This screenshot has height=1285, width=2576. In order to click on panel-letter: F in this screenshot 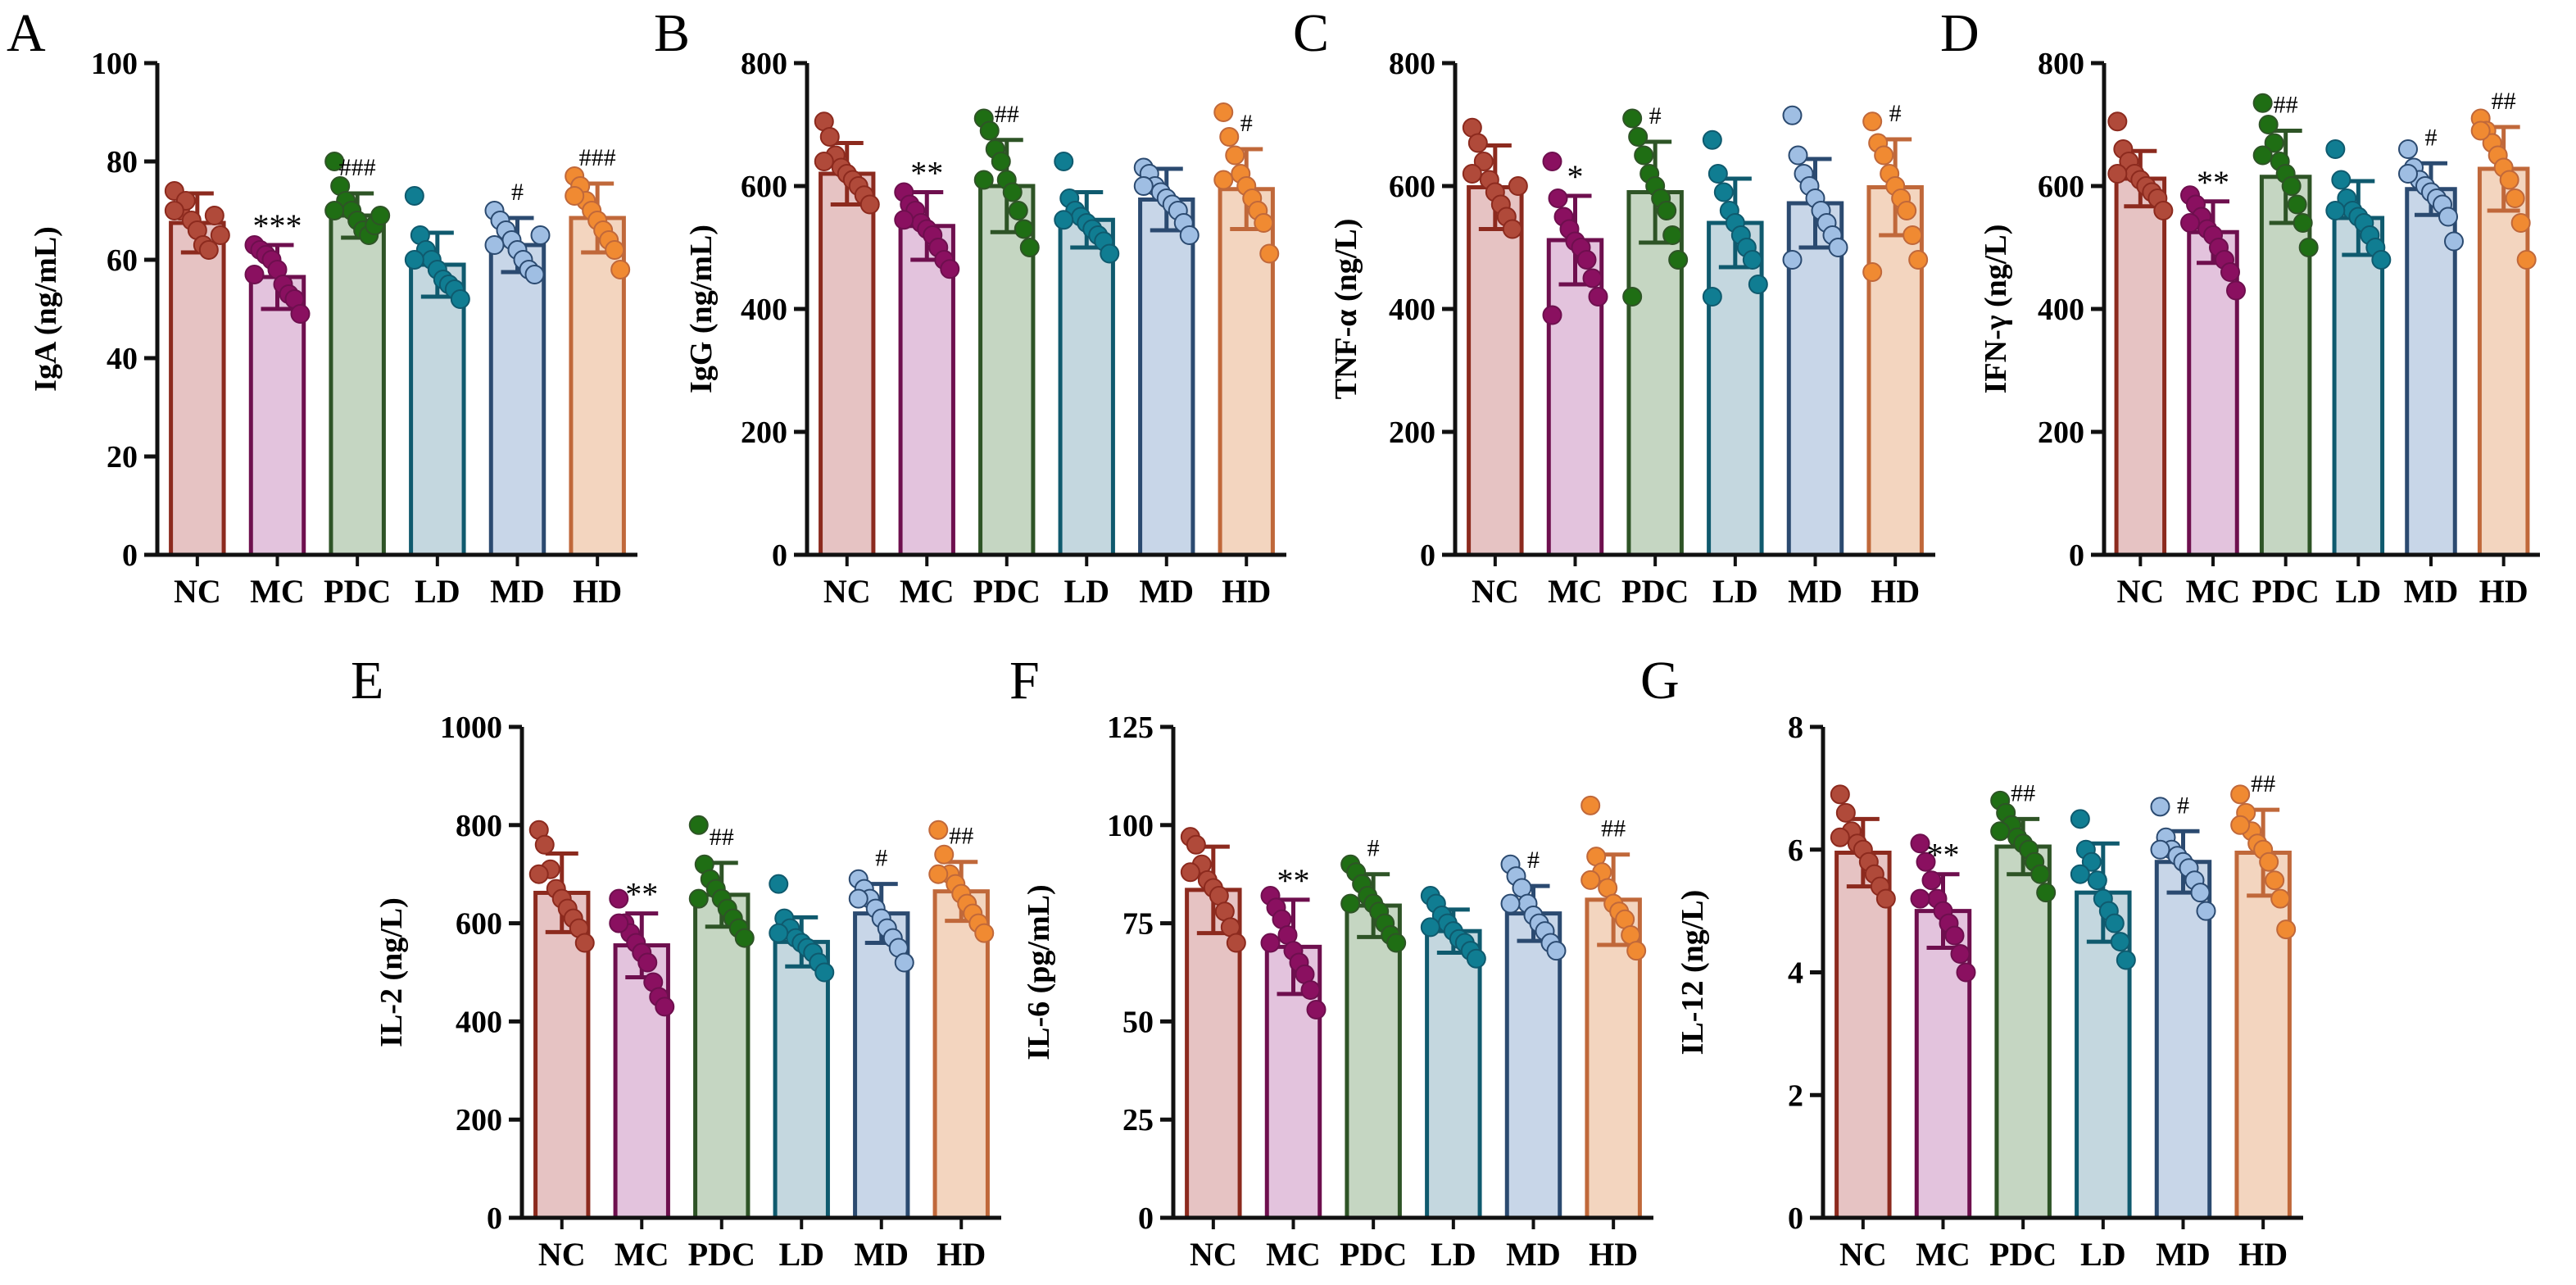, I will do `click(1024, 681)`.